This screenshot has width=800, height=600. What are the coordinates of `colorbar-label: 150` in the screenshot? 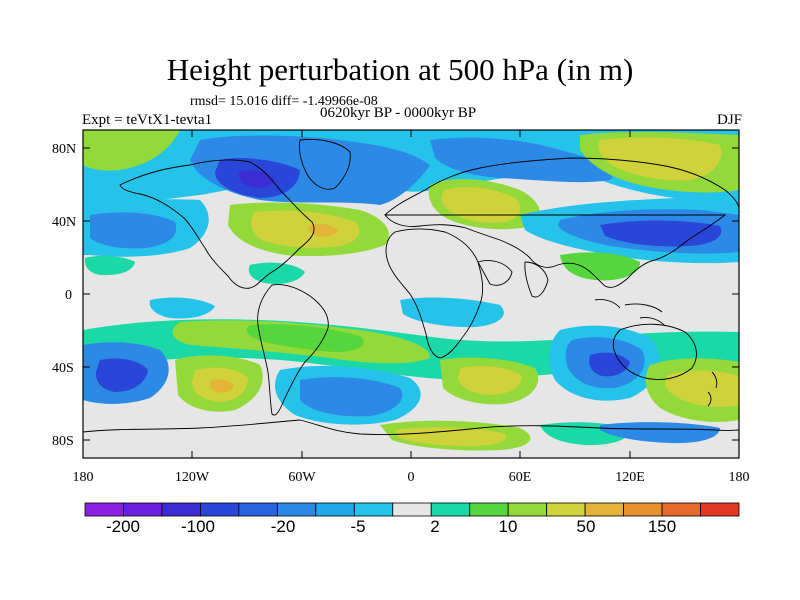 It's located at (662, 526).